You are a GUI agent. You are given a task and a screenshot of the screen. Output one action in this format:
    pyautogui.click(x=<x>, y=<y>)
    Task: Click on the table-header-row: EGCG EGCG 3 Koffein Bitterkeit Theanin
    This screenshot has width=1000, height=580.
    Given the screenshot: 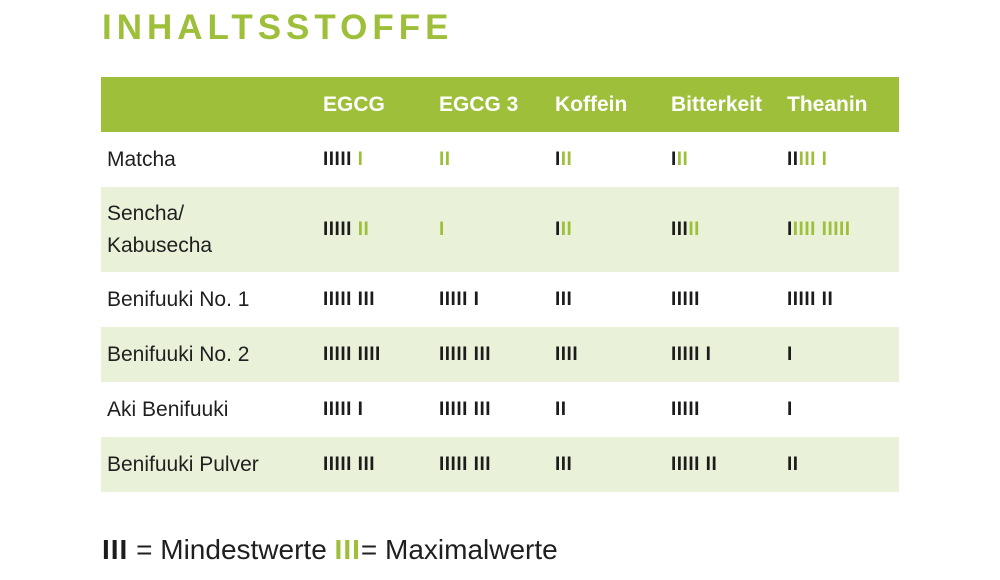 What is the action you would take?
    pyautogui.click(x=500, y=104)
    